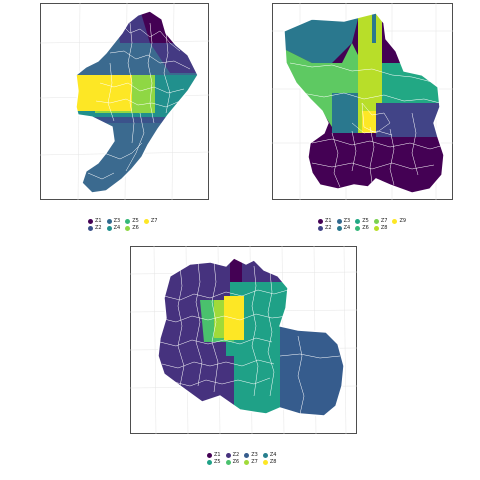 The height and width of the screenshot is (480, 480). What do you see at coordinates (241, 455) in the screenshot?
I see `legend-row: Z1 Z2 Z3 Z4` at bounding box center [241, 455].